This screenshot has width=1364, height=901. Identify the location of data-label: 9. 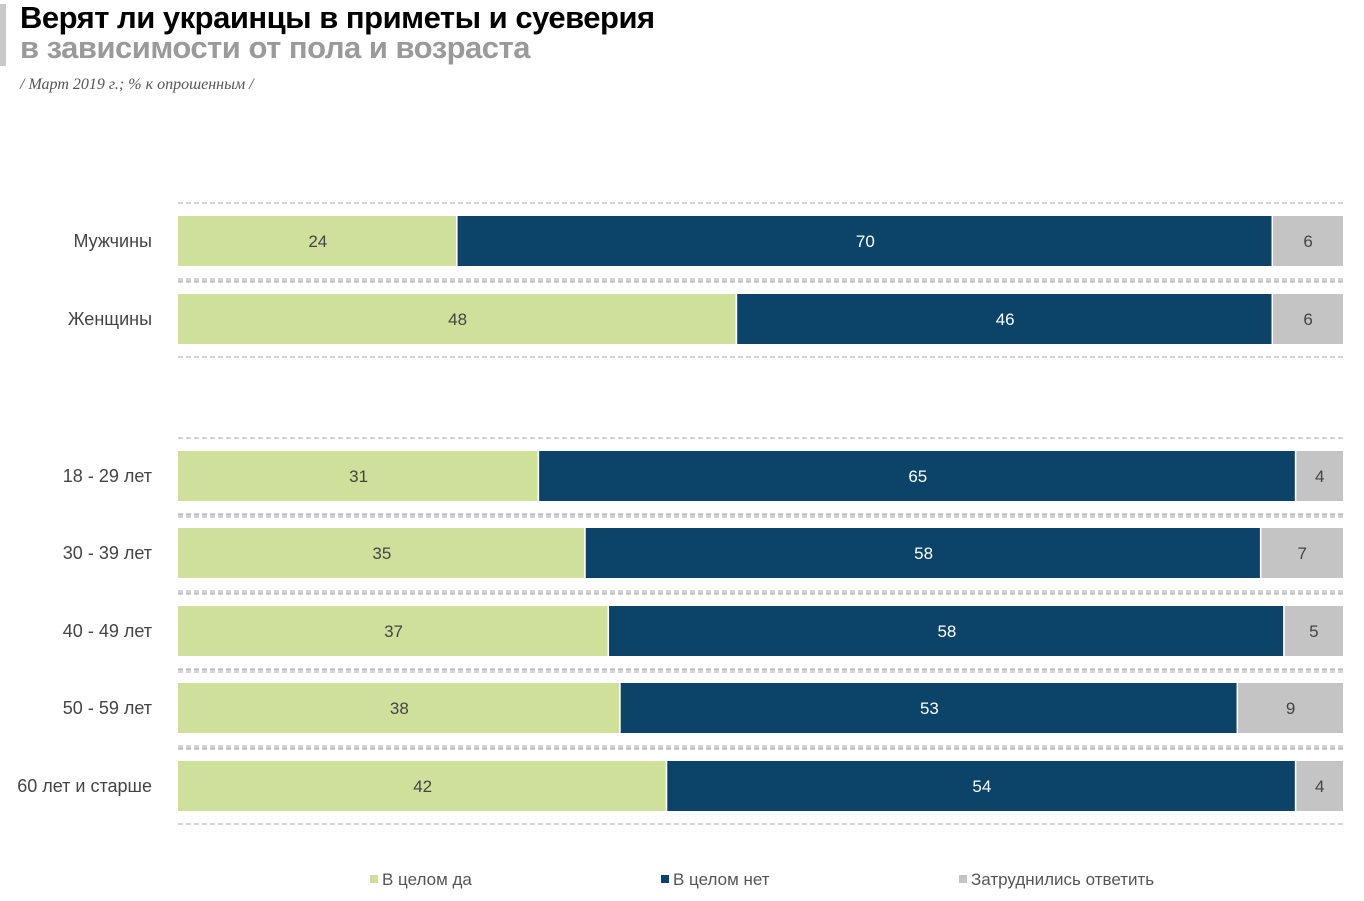
(1290, 708).